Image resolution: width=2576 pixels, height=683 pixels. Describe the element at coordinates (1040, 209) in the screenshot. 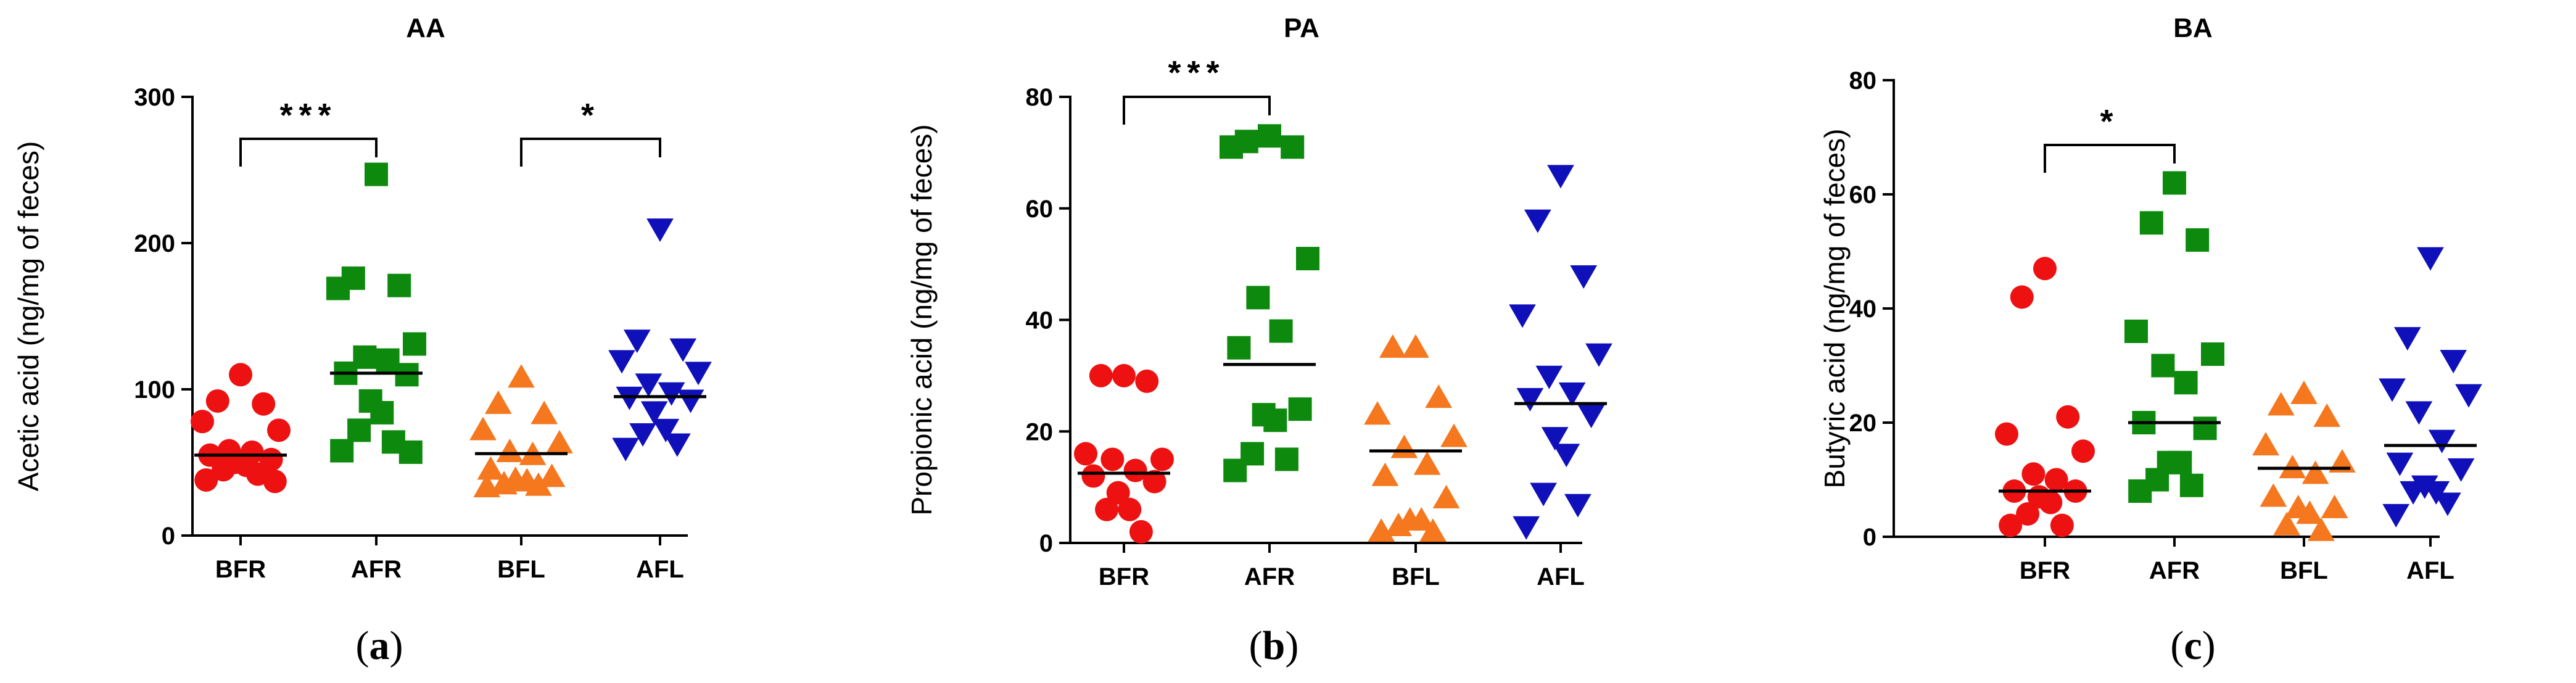

I see `y-tick-label: 60` at that location.